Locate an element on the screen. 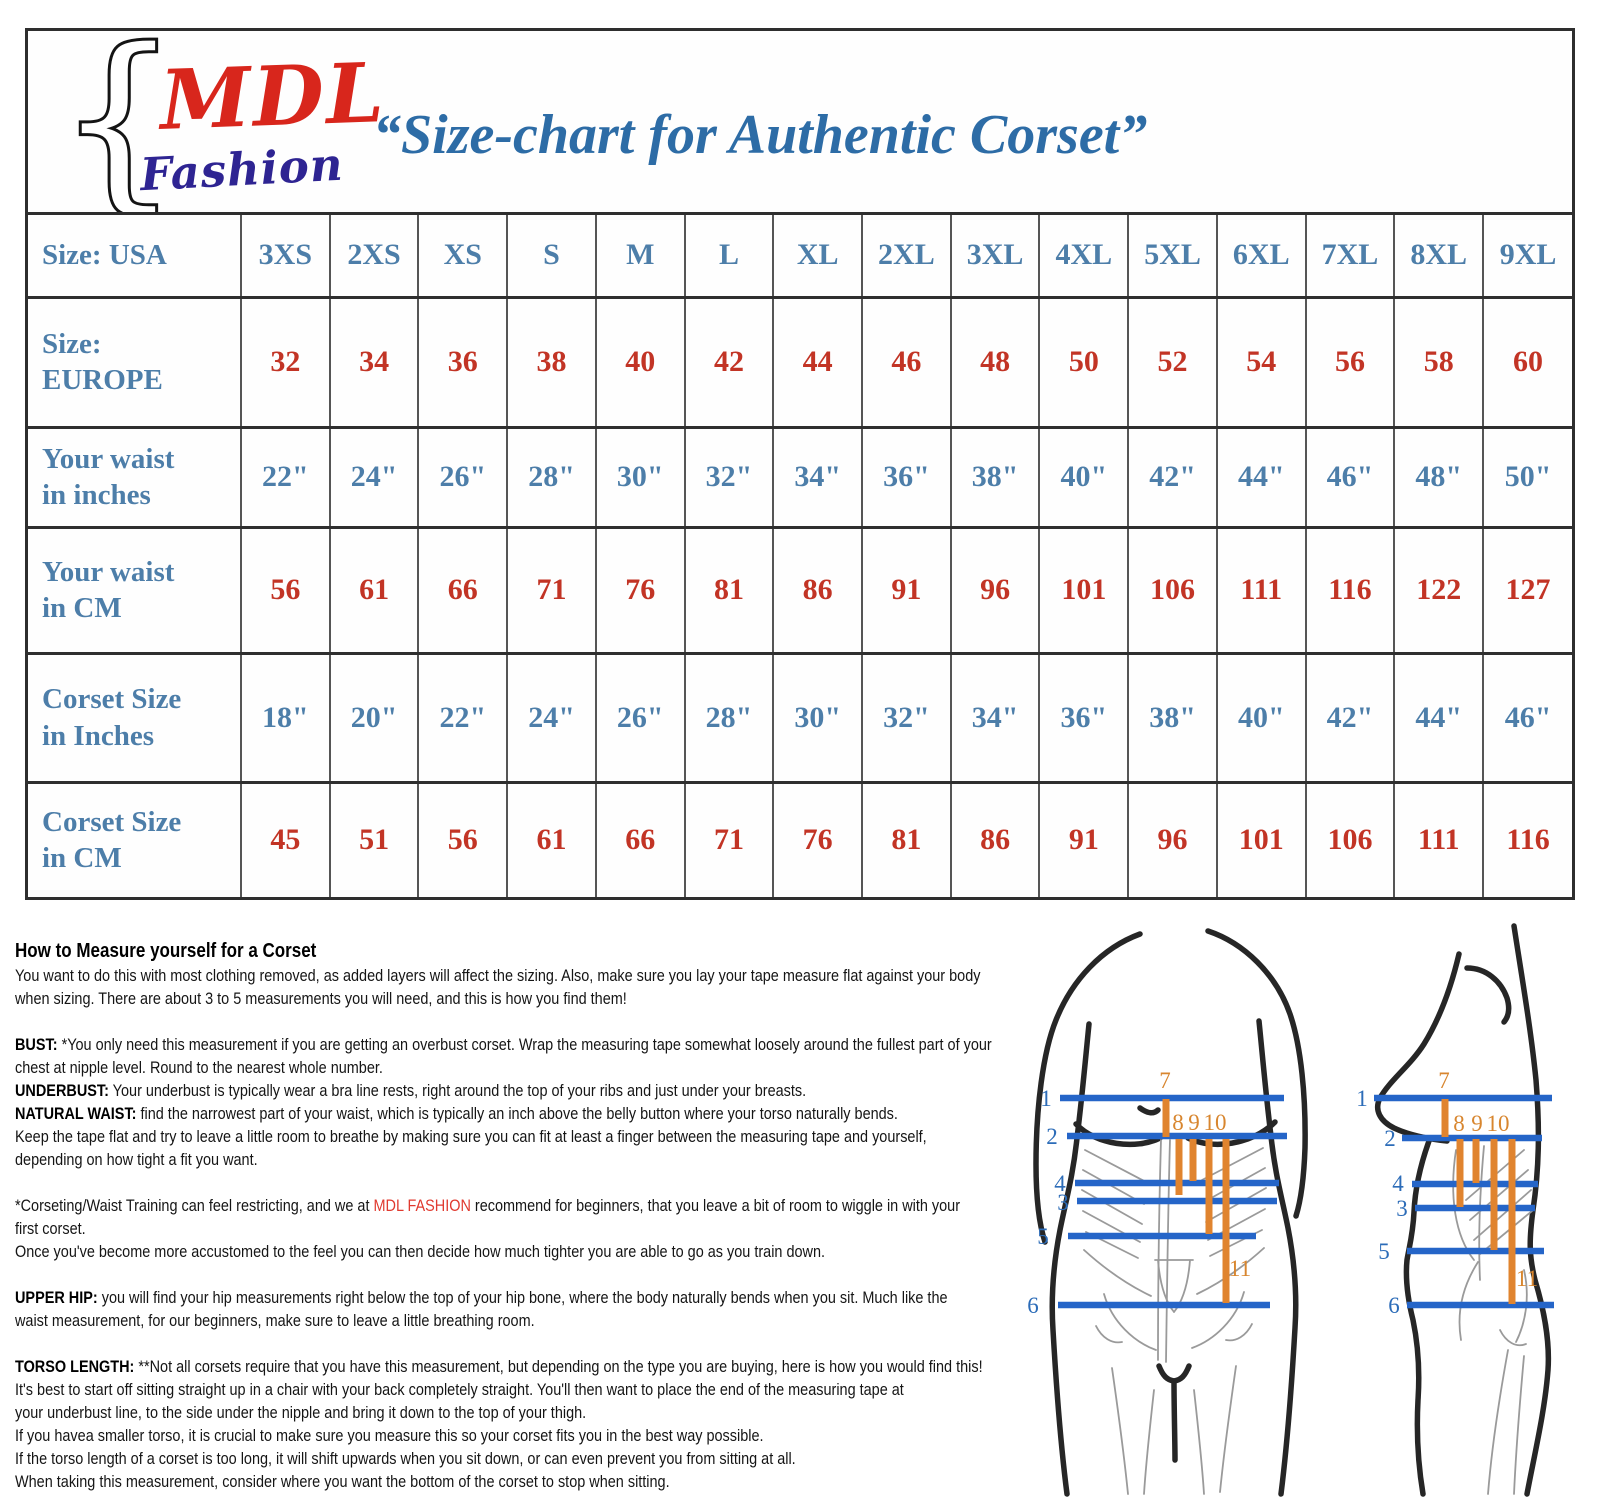 This screenshot has height=1503, width=1600. size-row-label: Size: EUROPE is located at coordinates (102, 361).